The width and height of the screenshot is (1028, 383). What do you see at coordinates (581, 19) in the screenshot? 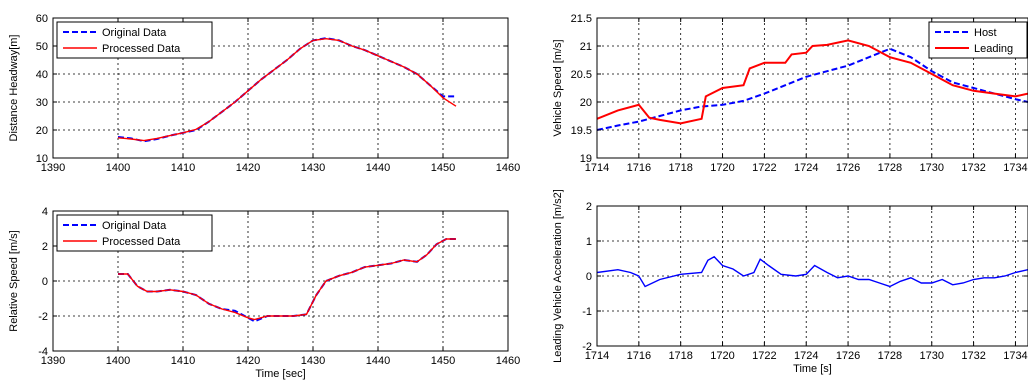
I see `y-tick-label: 21.5` at bounding box center [581, 19].